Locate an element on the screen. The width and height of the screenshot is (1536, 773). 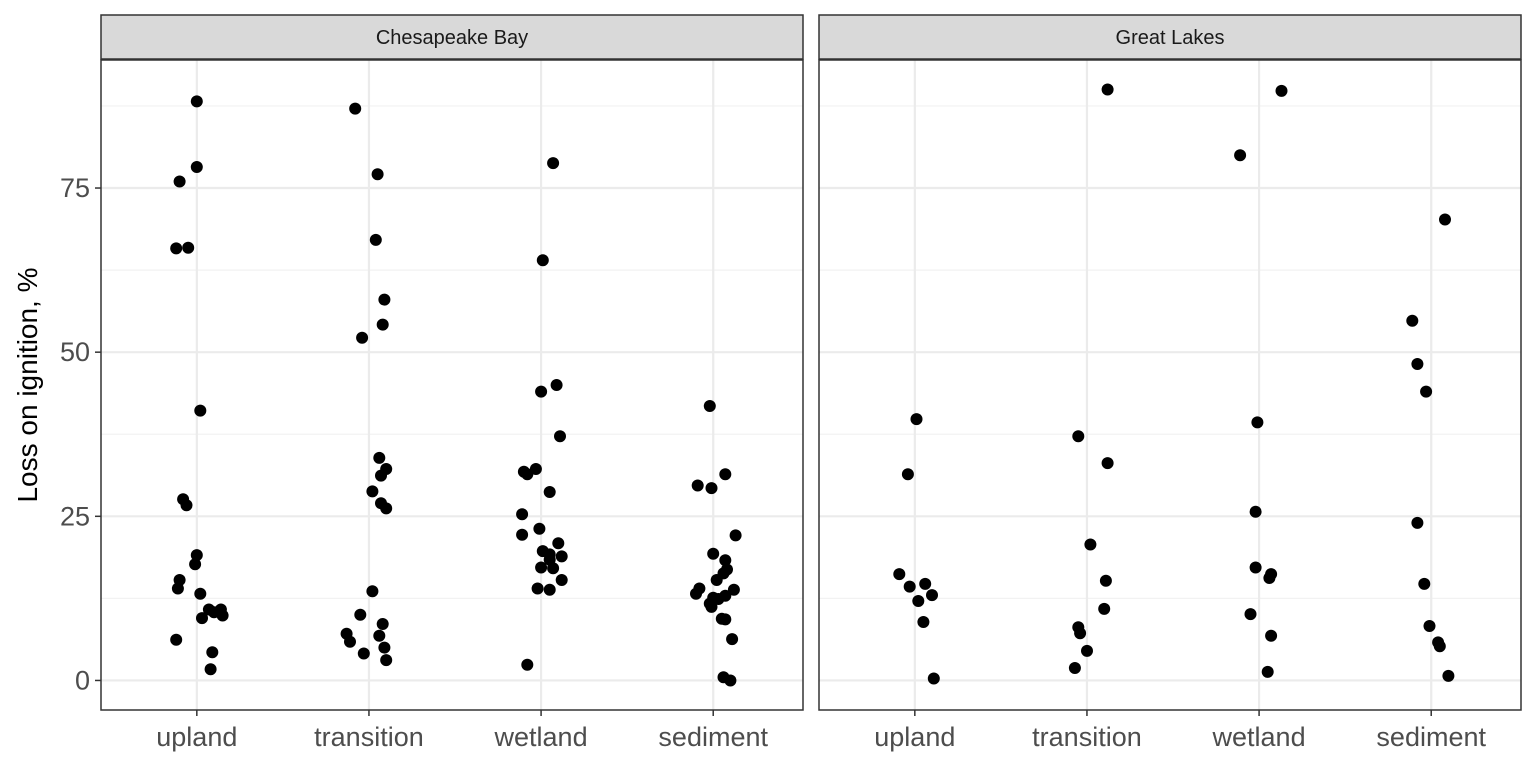
facet-title: Chesapeake Bay is located at coordinates (452, 38).